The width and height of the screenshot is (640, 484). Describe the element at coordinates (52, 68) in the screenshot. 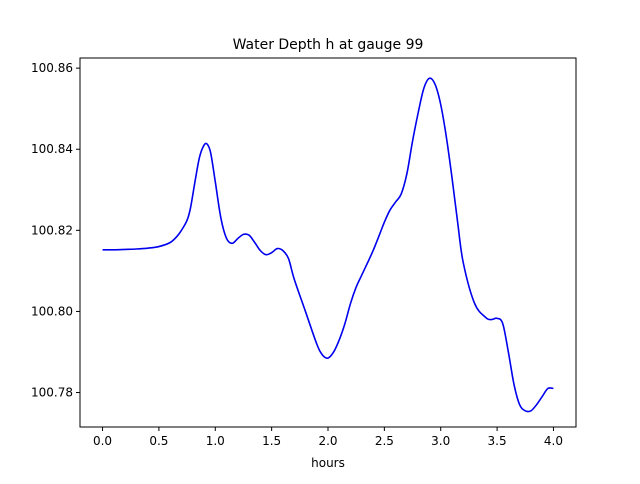

I see `y-tick-label: 100.86` at that location.